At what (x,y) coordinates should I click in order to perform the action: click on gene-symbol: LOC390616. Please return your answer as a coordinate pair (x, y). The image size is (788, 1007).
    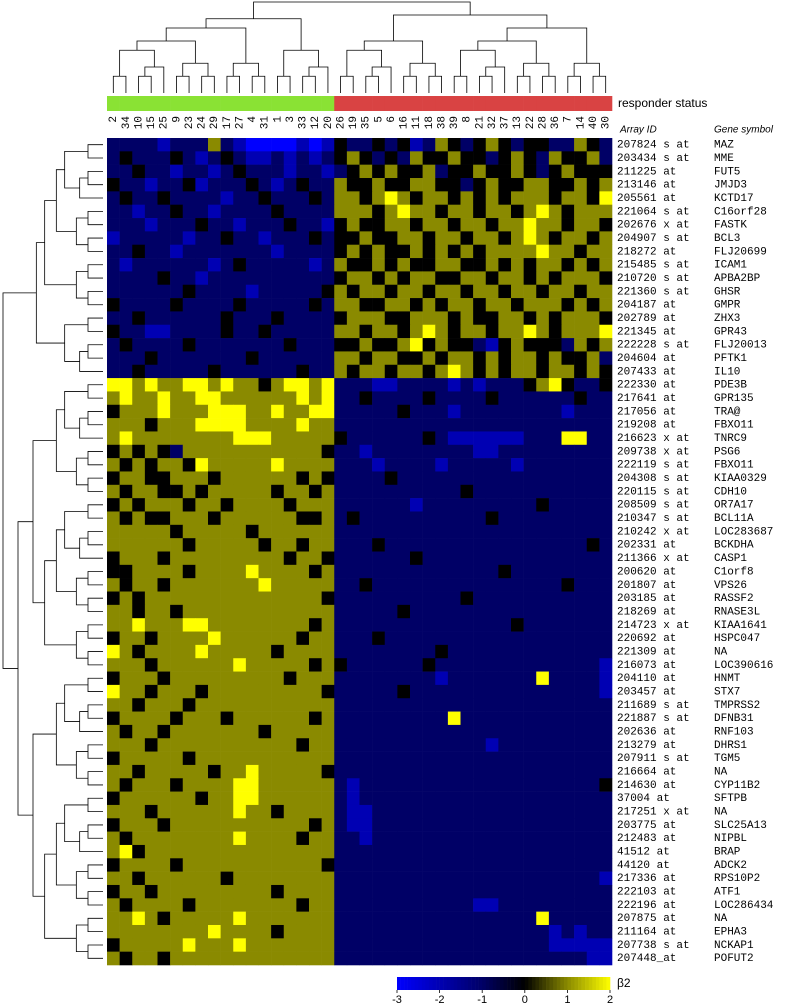
    Looking at the image, I should click on (743, 666).